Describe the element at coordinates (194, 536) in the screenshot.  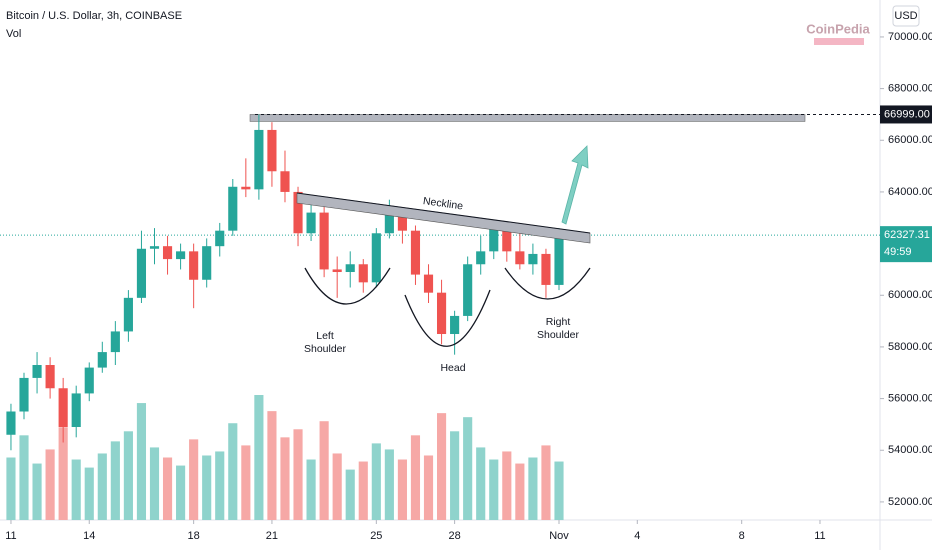
I see `x-tick-label: 18` at that location.